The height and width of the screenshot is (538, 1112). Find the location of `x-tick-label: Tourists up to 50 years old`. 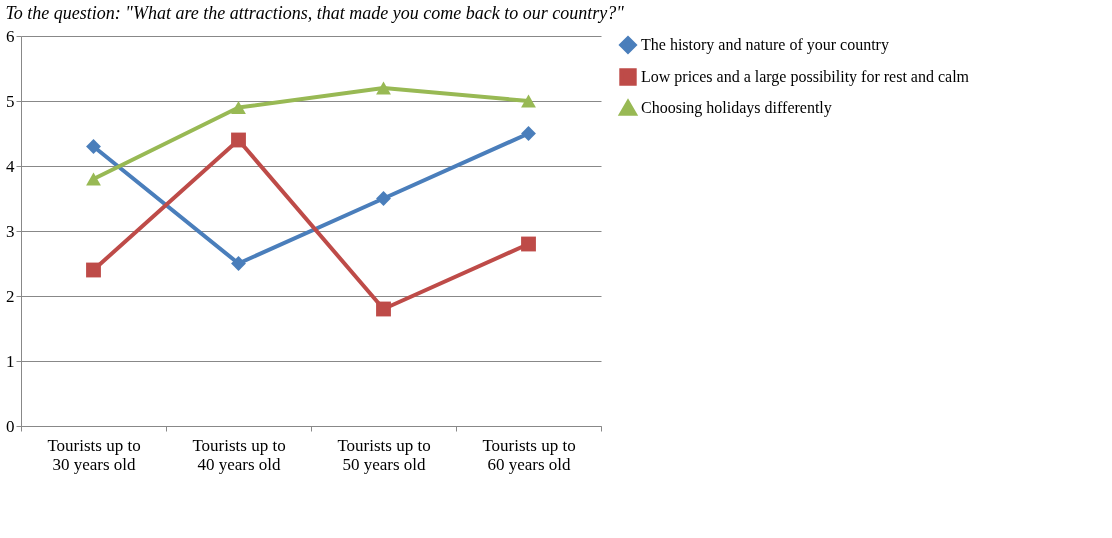

x-tick-label: Tourists up to 50 years old is located at coordinates (384, 454).